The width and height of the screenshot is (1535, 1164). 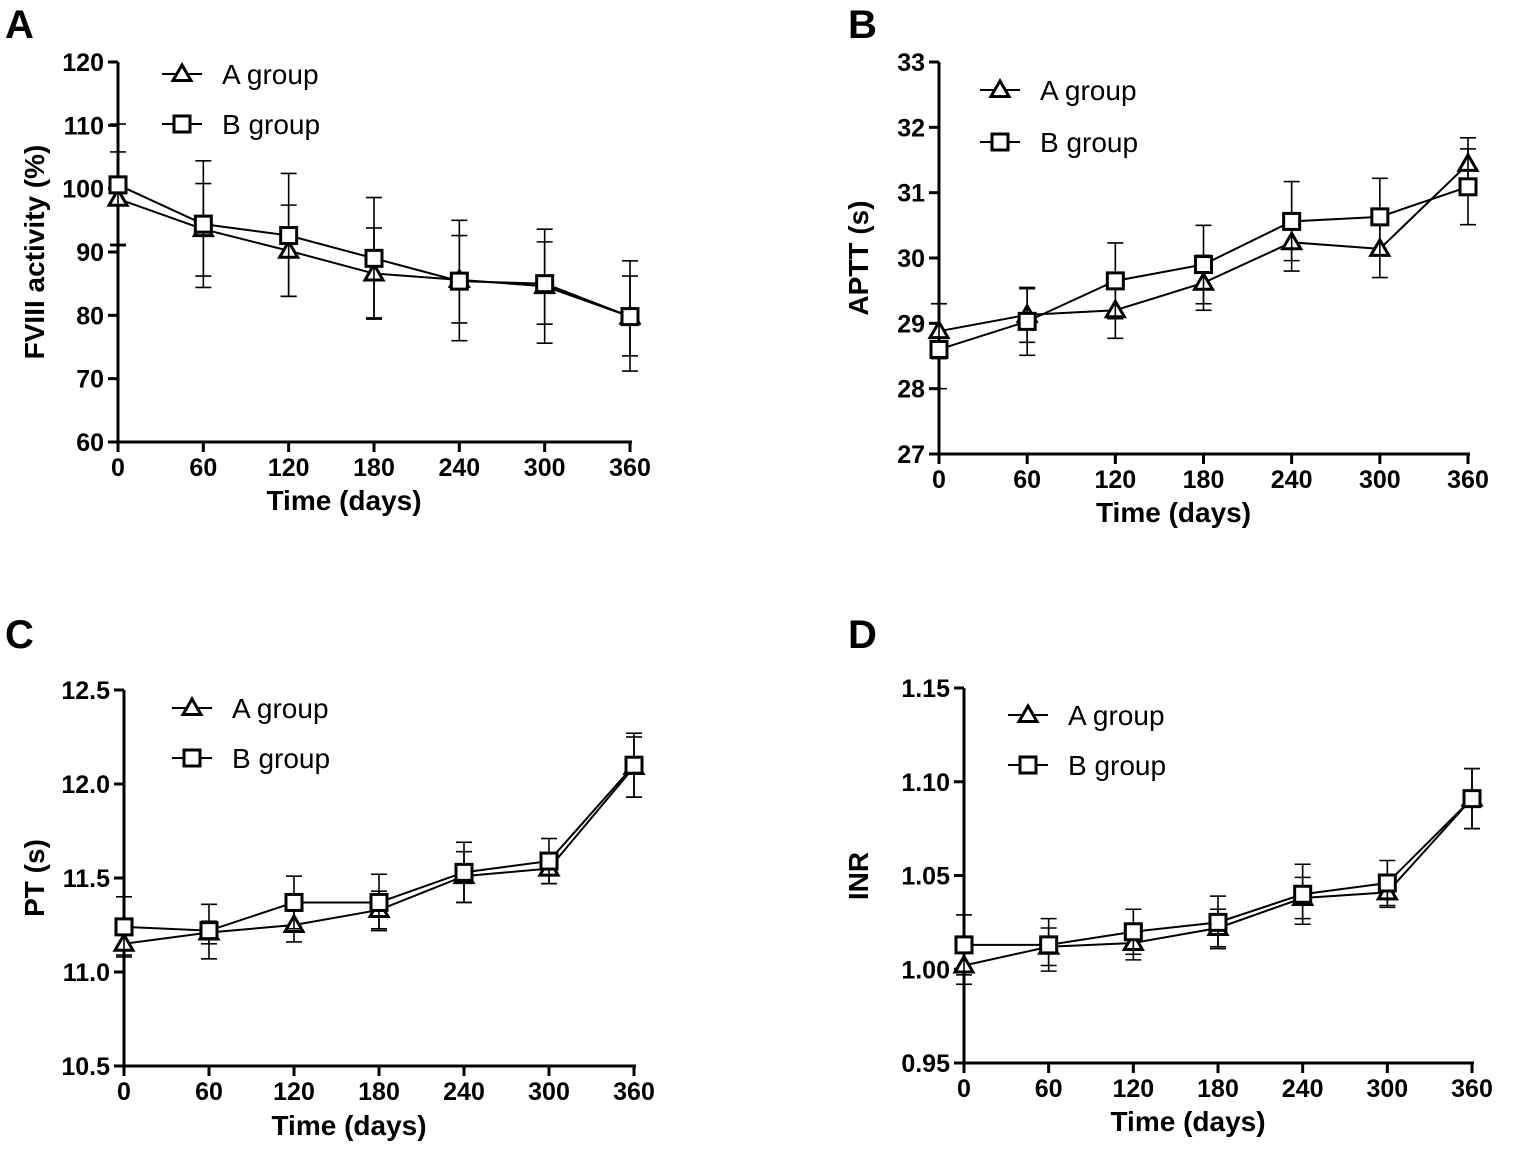 What do you see at coordinates (858, 876) in the screenshot?
I see `y-axis-title: INR` at bounding box center [858, 876].